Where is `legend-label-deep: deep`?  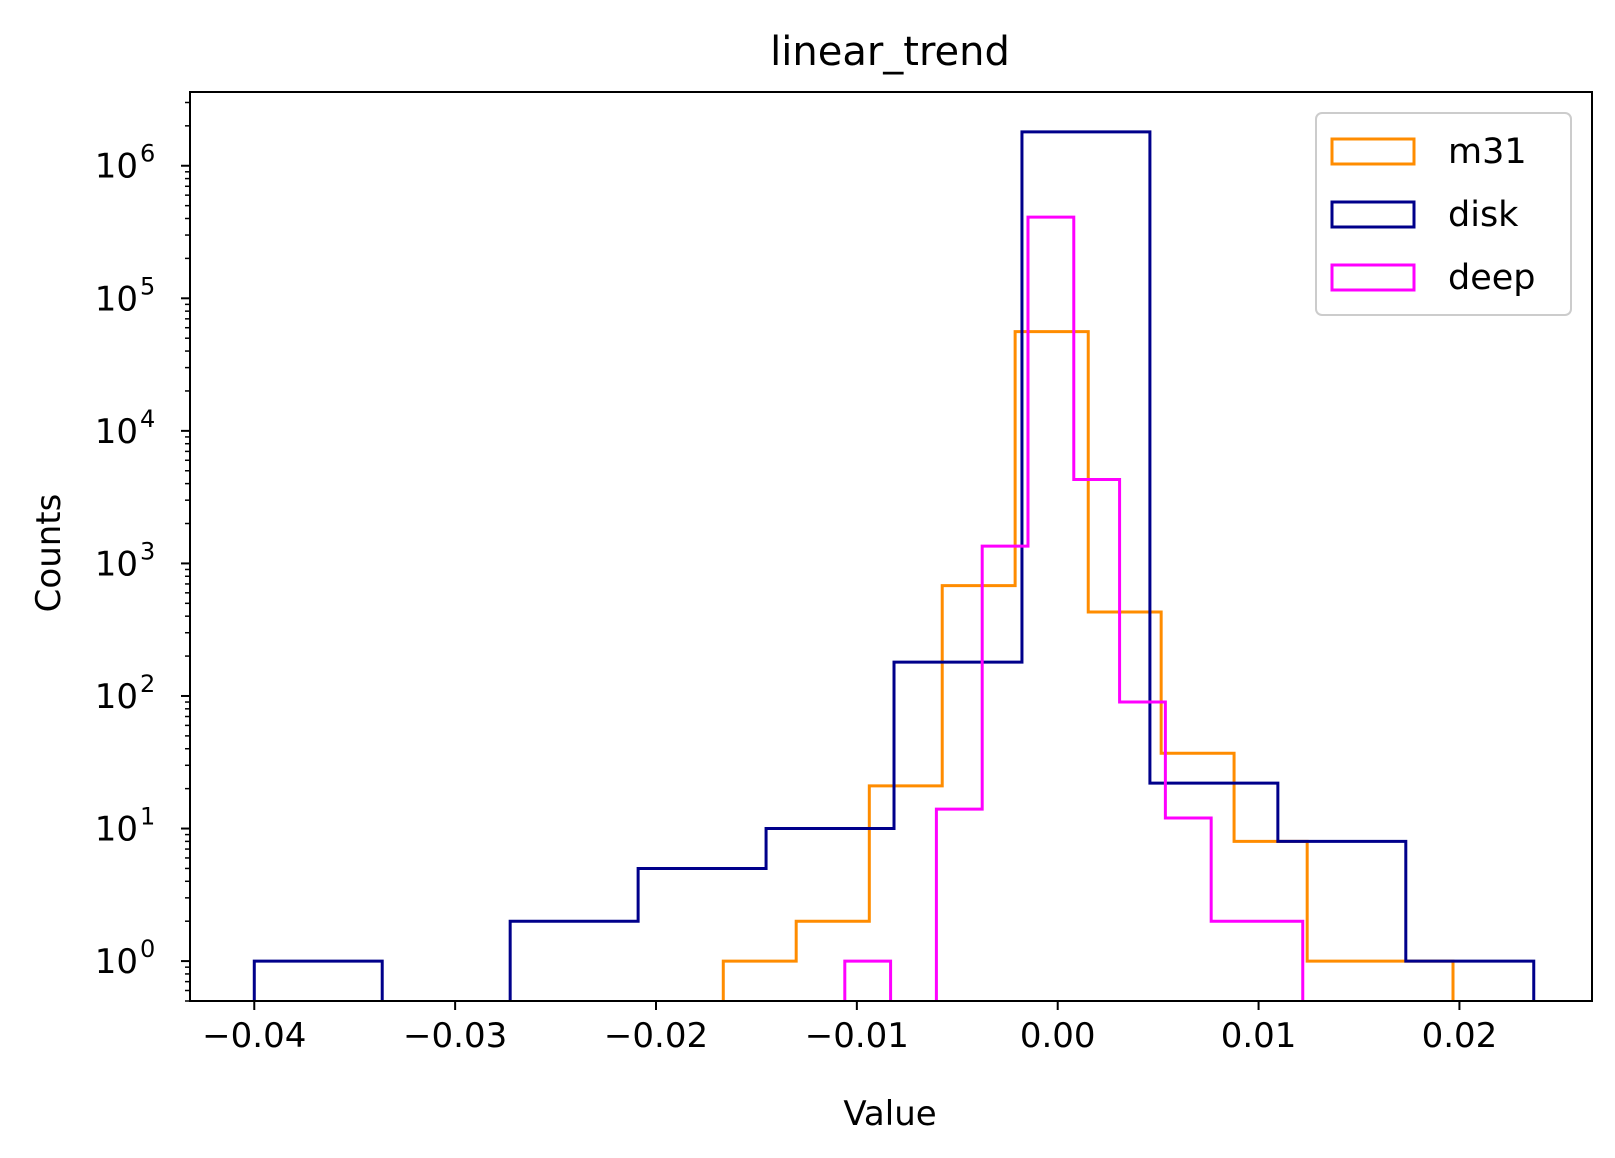
legend-label-deep: deep is located at coordinates (1492, 278).